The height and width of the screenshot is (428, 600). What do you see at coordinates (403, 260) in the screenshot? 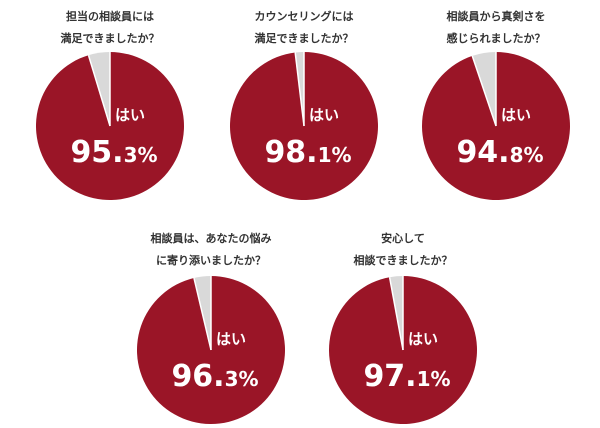
I see `question-line-2: 相談できましたか？` at bounding box center [403, 260].